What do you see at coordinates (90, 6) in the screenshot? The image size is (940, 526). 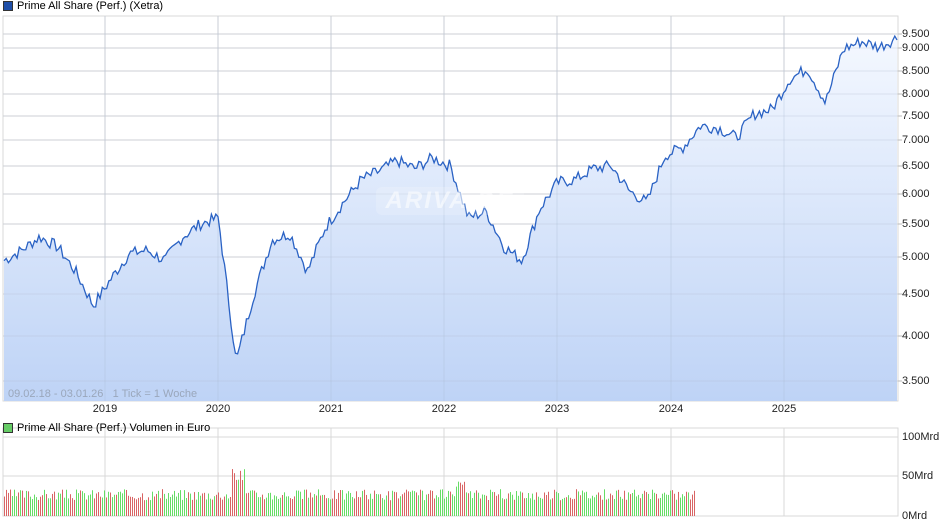 I see `main-chart-title: Prime All Share (Perf.) (Xetra)` at bounding box center [90, 6].